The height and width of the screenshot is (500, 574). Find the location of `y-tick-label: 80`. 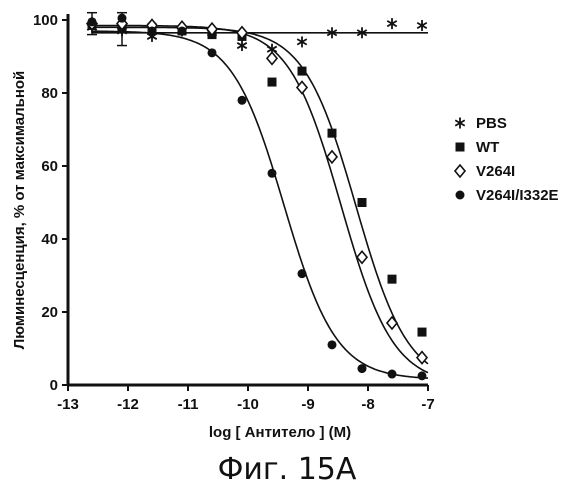

y-tick-label: 80 is located at coordinates (49, 93).